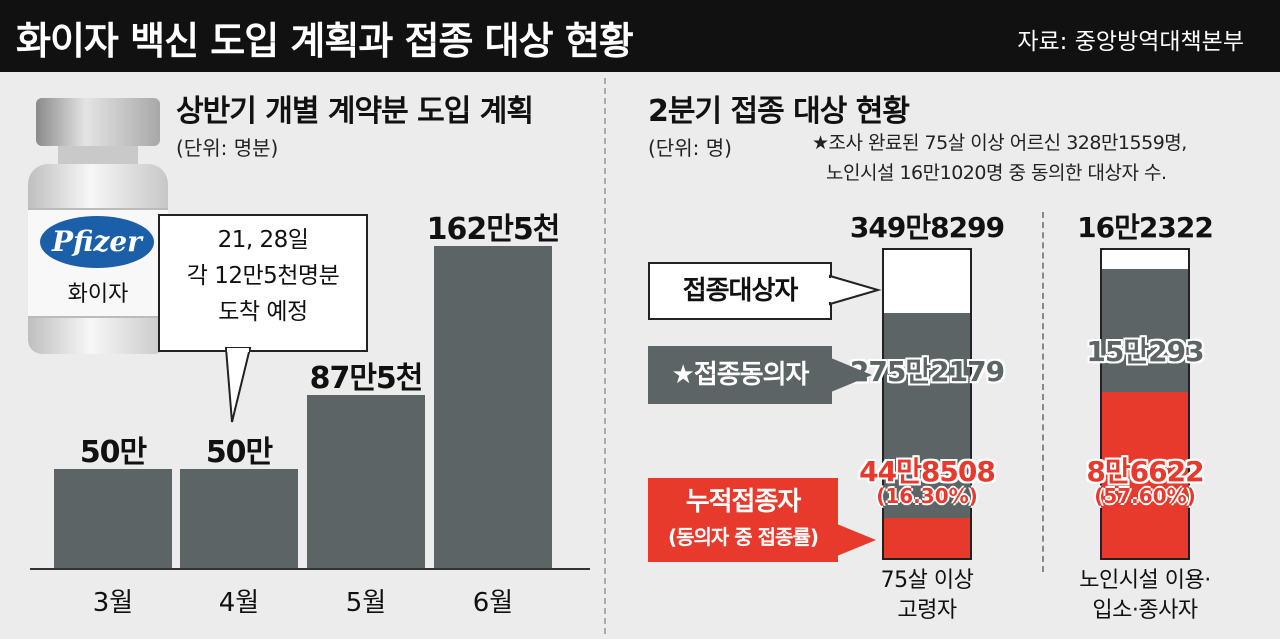 This screenshot has height=639, width=1280. Describe the element at coordinates (1145, 610) in the screenshot. I see `category-label: 입소·종사자` at that location.